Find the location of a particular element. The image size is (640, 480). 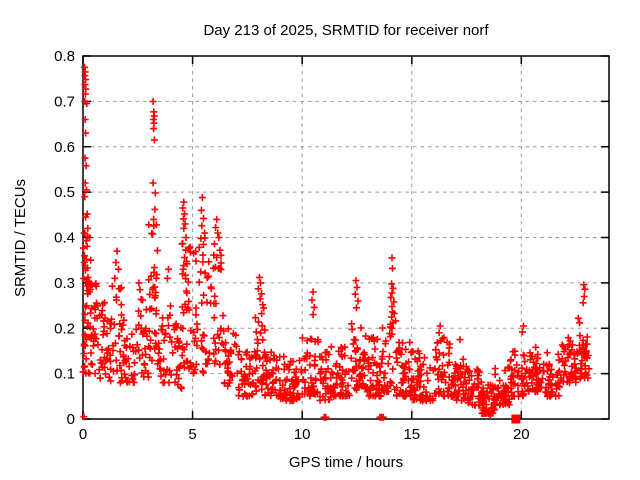

y-tick-label: 0.7 is located at coordinates (64, 101).